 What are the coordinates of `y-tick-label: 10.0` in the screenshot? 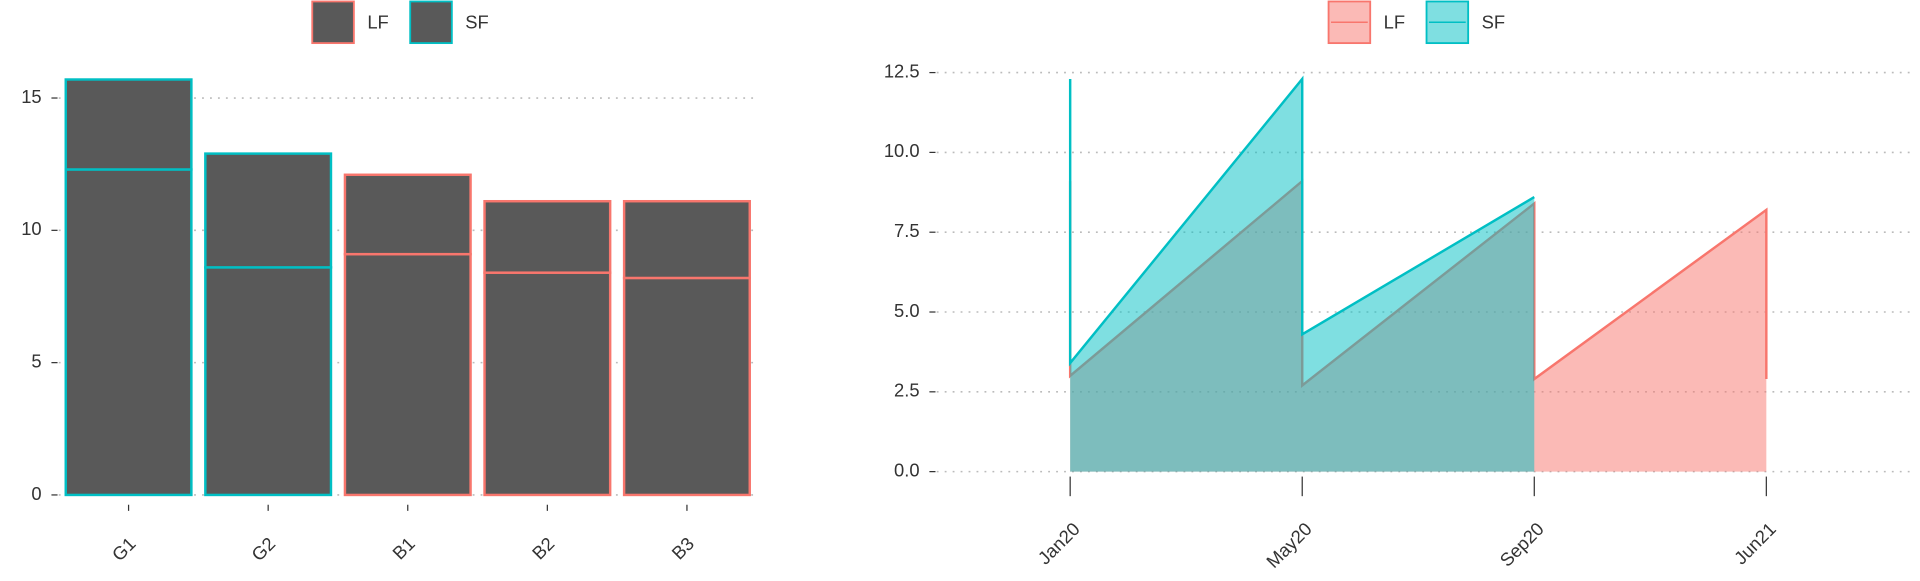 It's located at (902, 150).